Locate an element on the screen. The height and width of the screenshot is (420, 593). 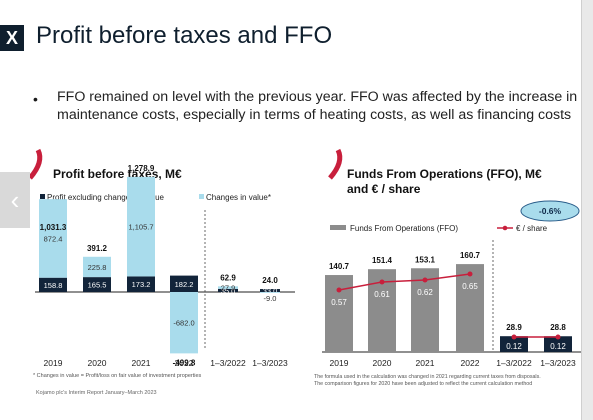
label-changes: 225.8 is located at coordinates (97, 267).